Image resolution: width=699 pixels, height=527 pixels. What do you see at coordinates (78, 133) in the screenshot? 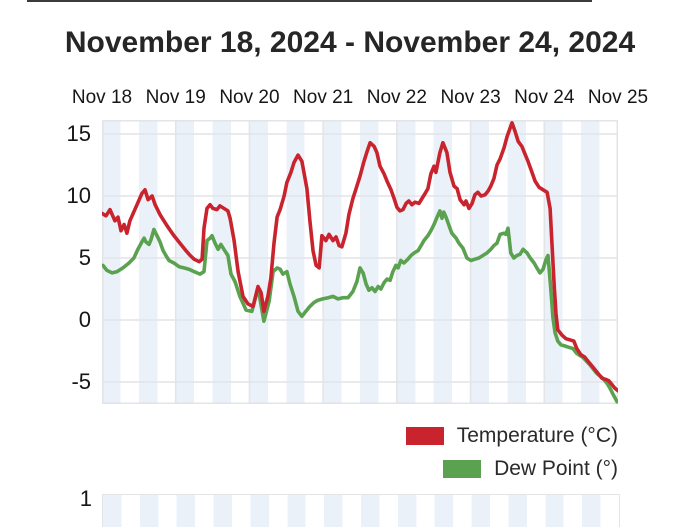
I see `y-tick-label: 15` at bounding box center [78, 133].